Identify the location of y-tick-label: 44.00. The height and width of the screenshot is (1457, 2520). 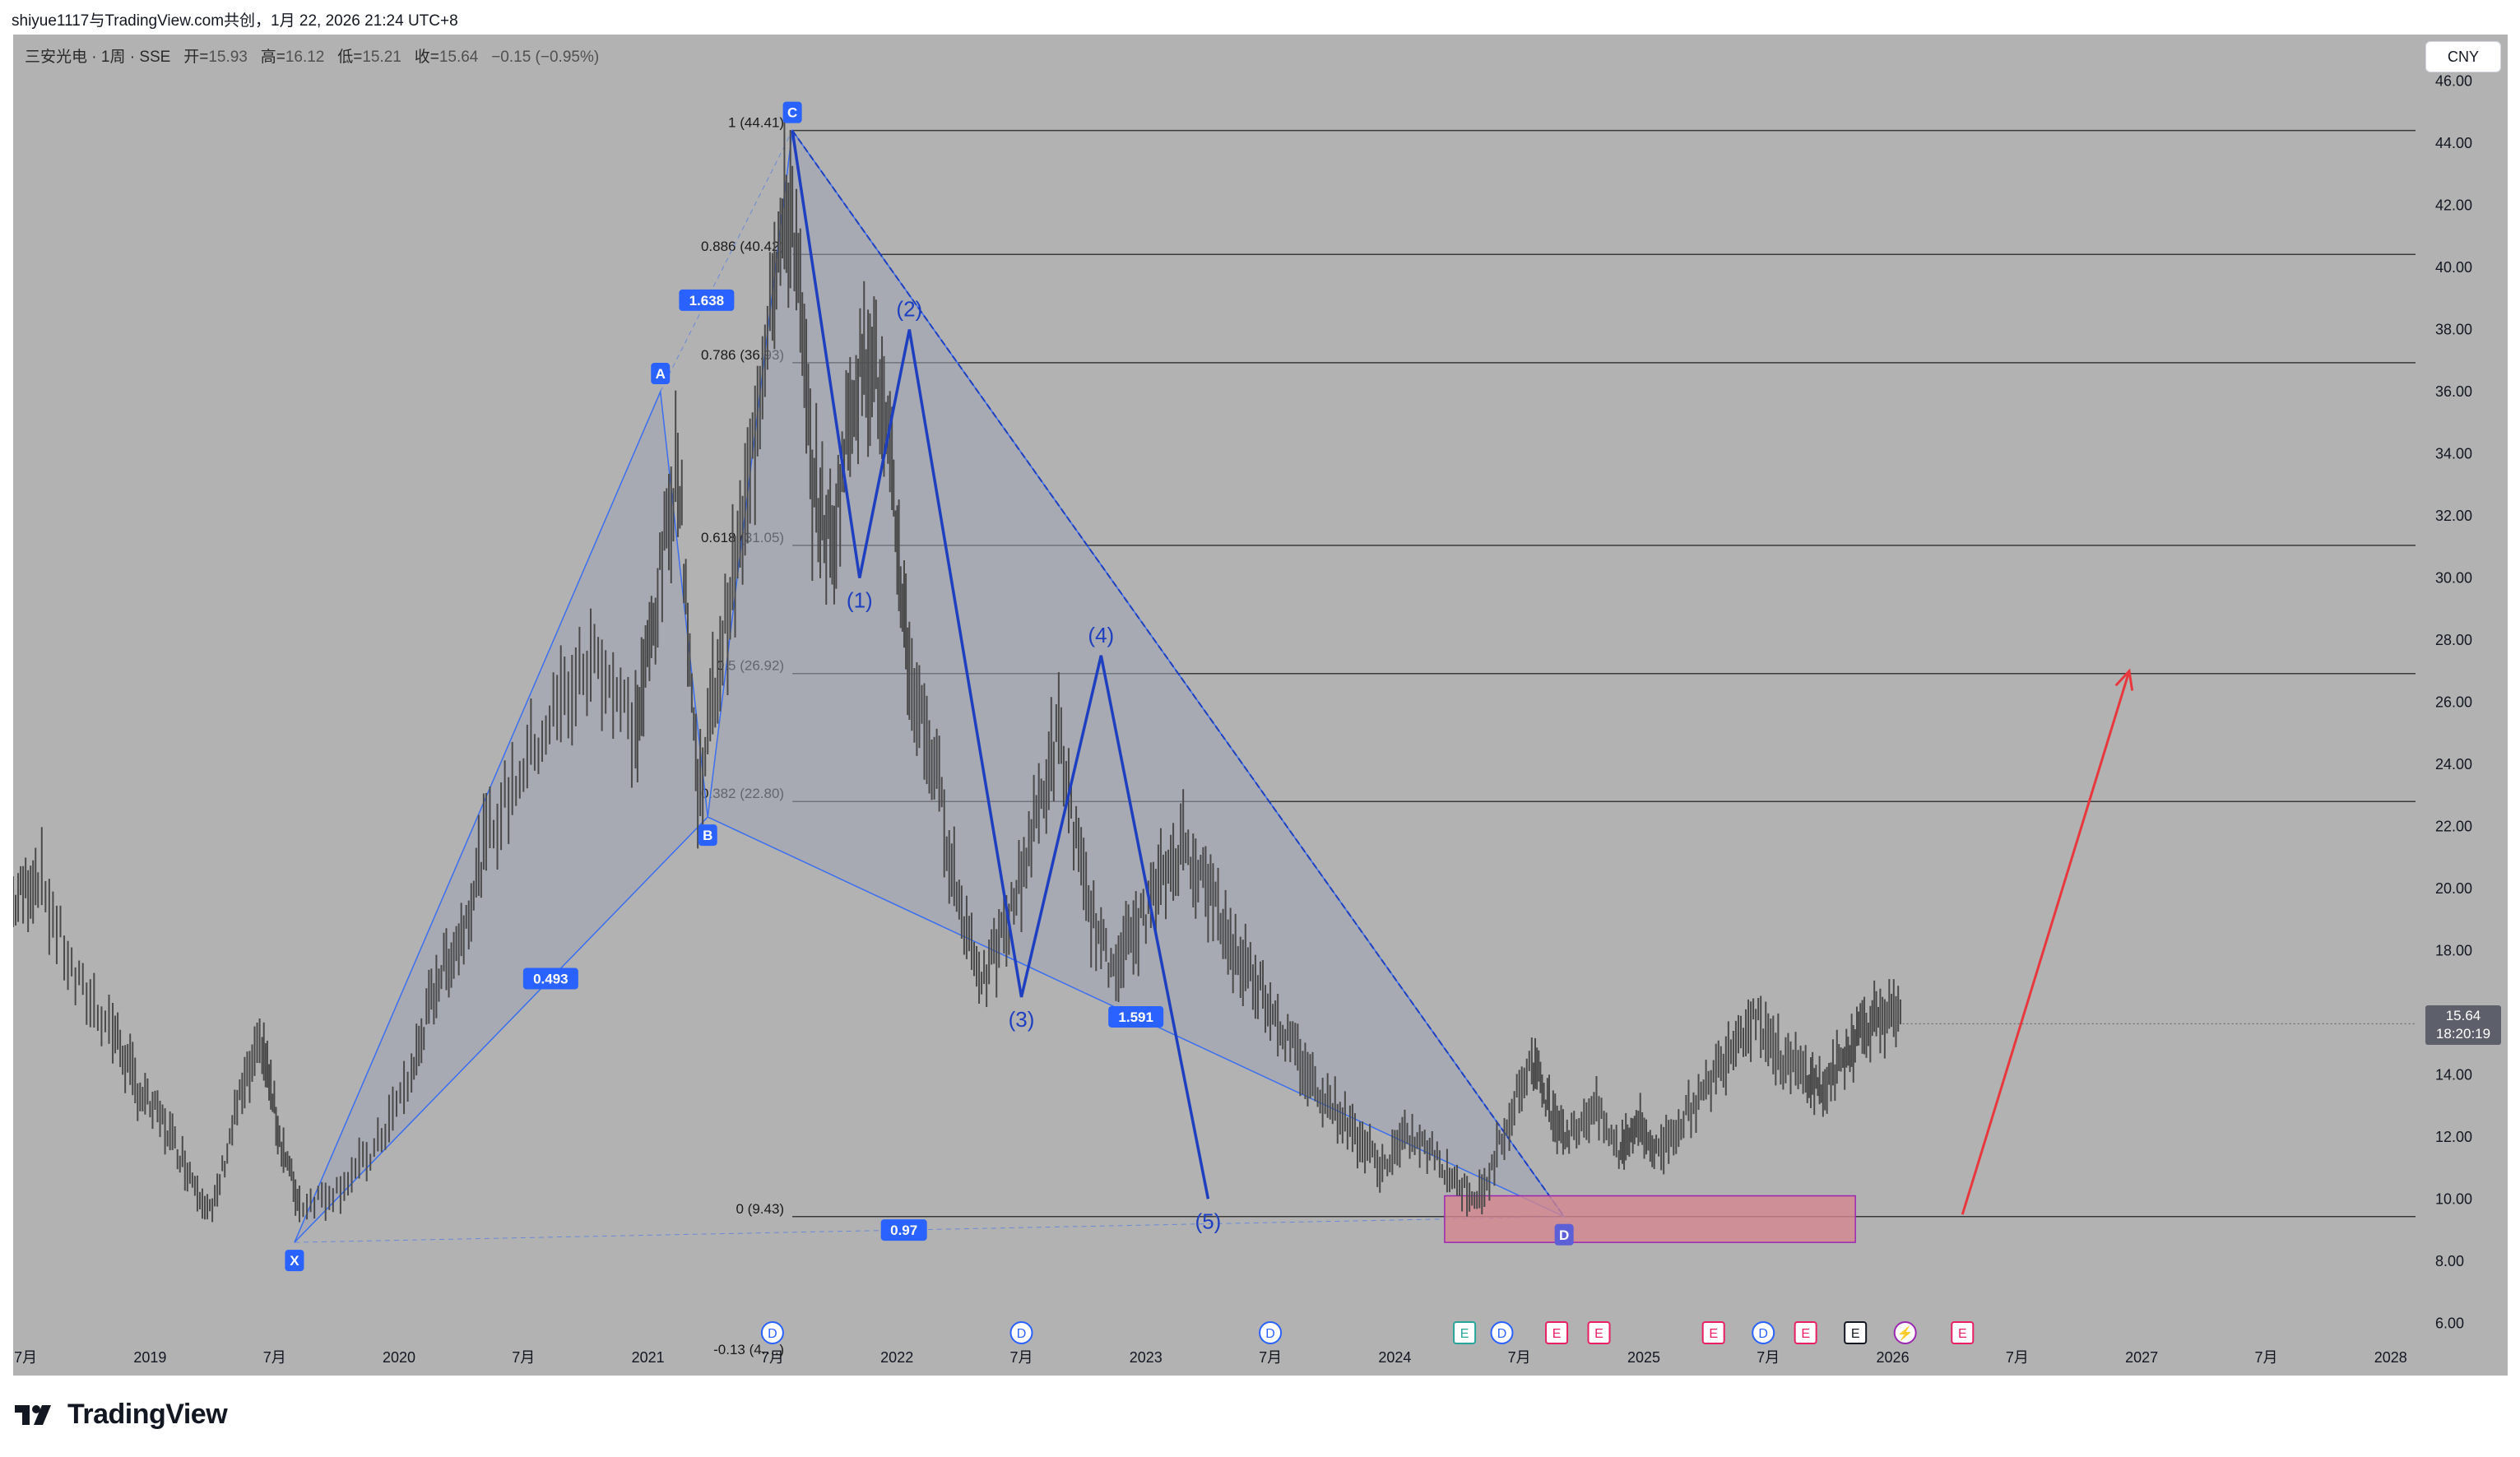
(2453, 143).